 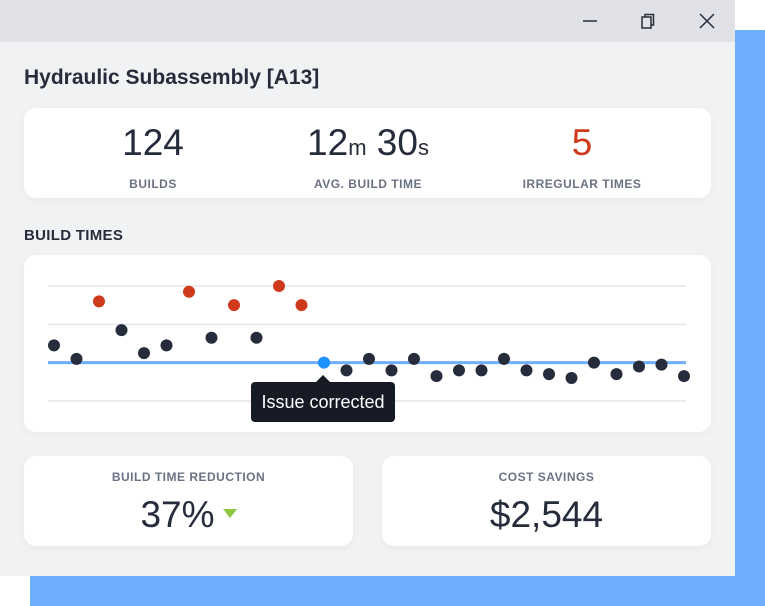 I want to click on minimize-button, so click(x=590, y=21).